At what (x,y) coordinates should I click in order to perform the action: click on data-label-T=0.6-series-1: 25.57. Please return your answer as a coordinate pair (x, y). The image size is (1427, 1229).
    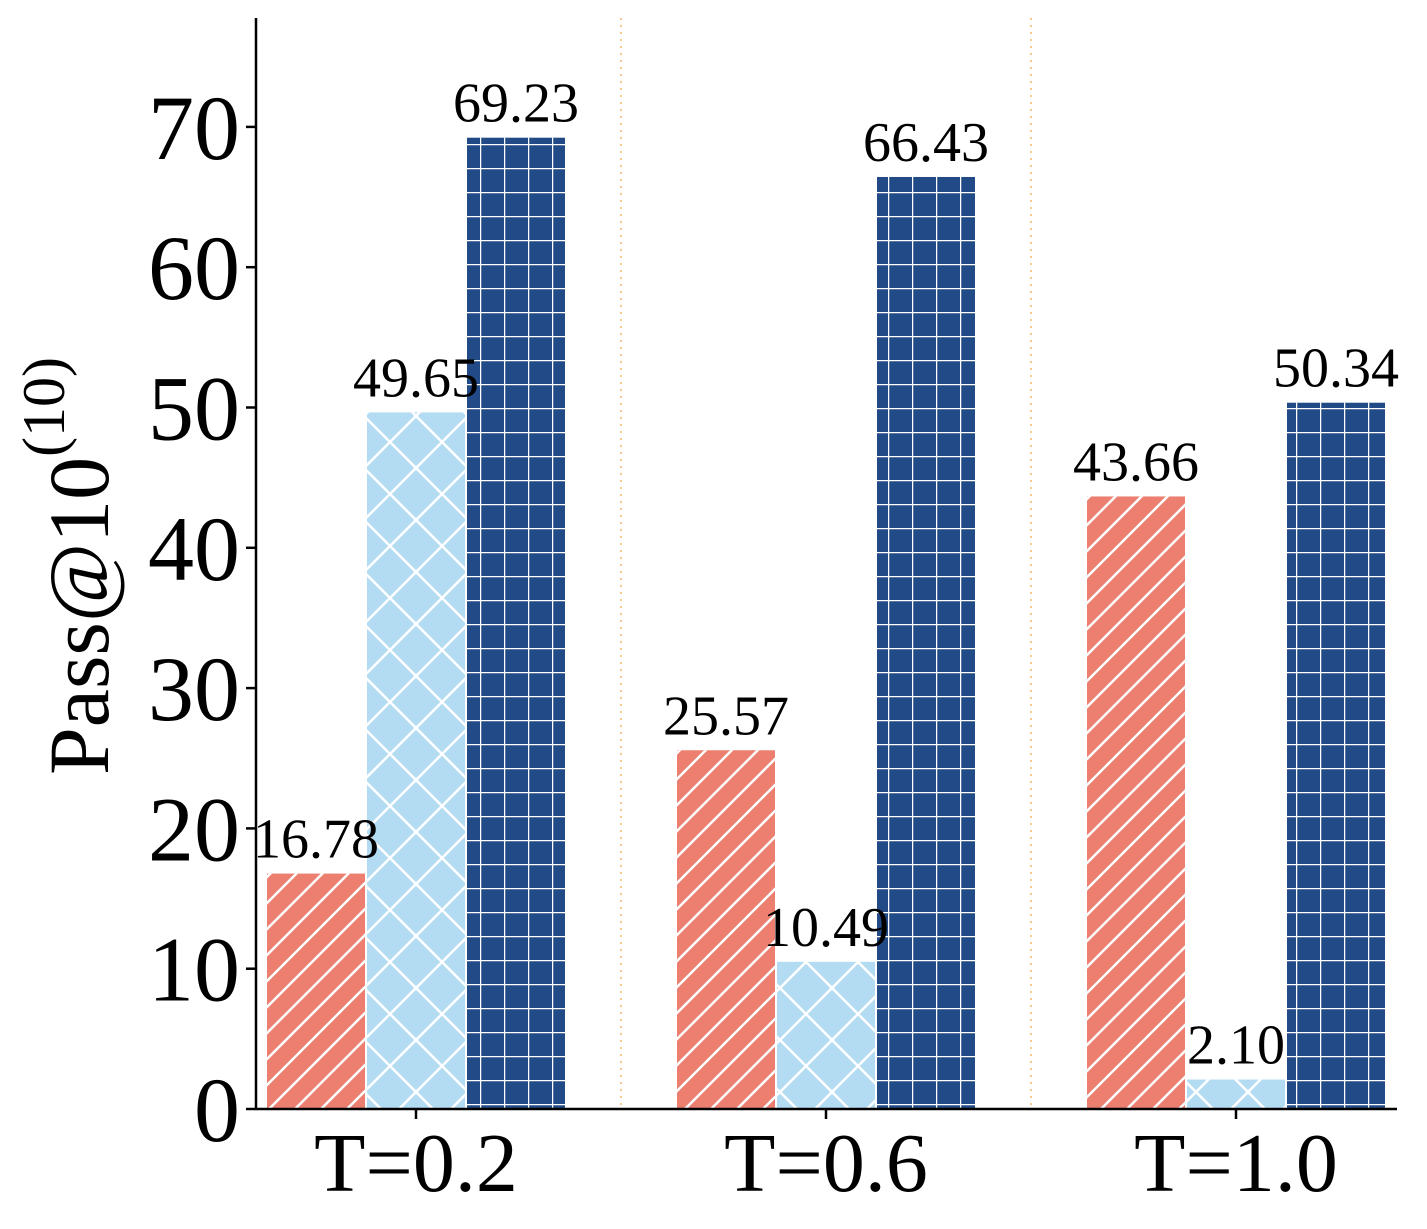
    Looking at the image, I should click on (726, 716).